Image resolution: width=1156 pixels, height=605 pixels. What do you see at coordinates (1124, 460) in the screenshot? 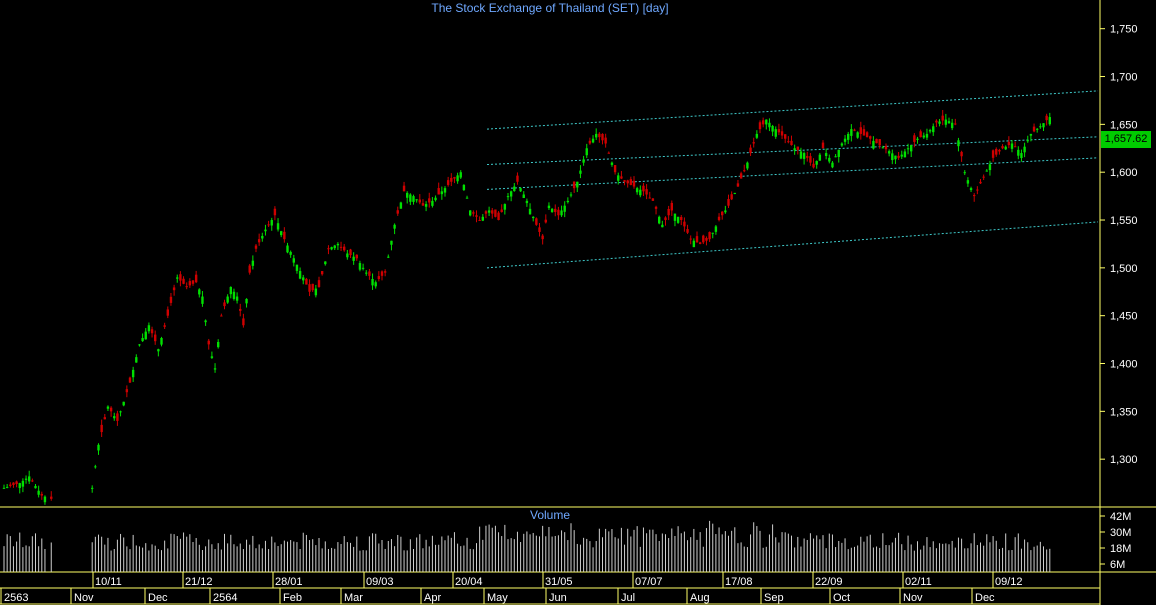
I see `y-tick-label: 1,300` at bounding box center [1124, 460].